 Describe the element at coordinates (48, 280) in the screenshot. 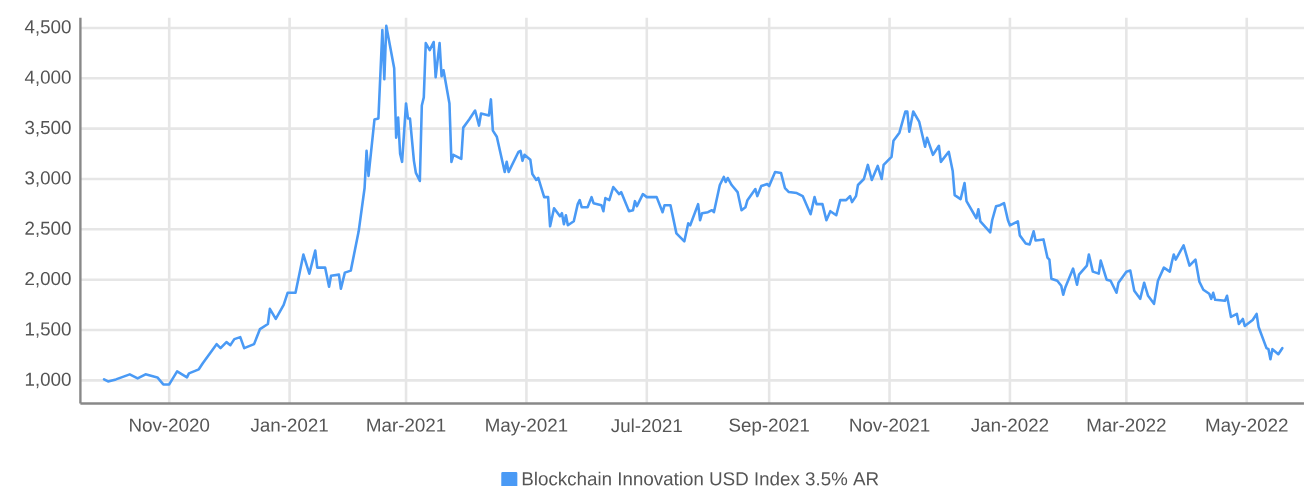

I see `y-tick-label: 2,000` at that location.